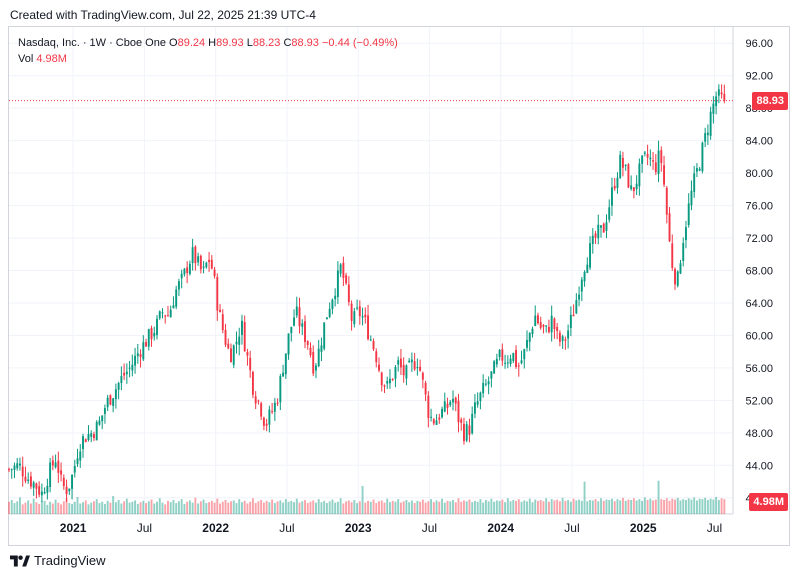 The height and width of the screenshot is (578, 798). Describe the element at coordinates (759, 142) in the screenshot. I see `y-tick-label: 84.00` at that location.